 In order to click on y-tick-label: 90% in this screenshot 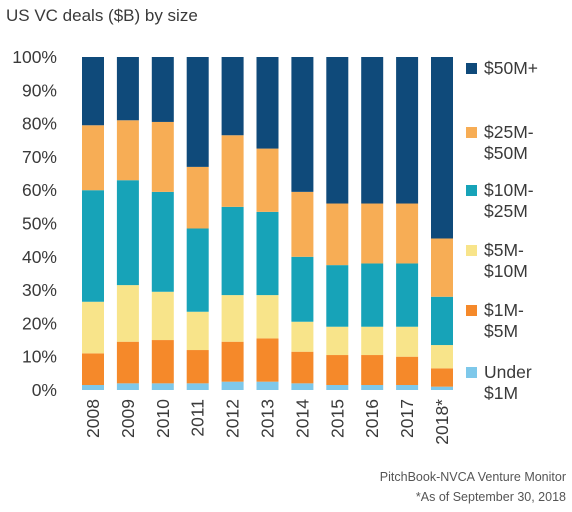, I will do `click(39, 90)`.